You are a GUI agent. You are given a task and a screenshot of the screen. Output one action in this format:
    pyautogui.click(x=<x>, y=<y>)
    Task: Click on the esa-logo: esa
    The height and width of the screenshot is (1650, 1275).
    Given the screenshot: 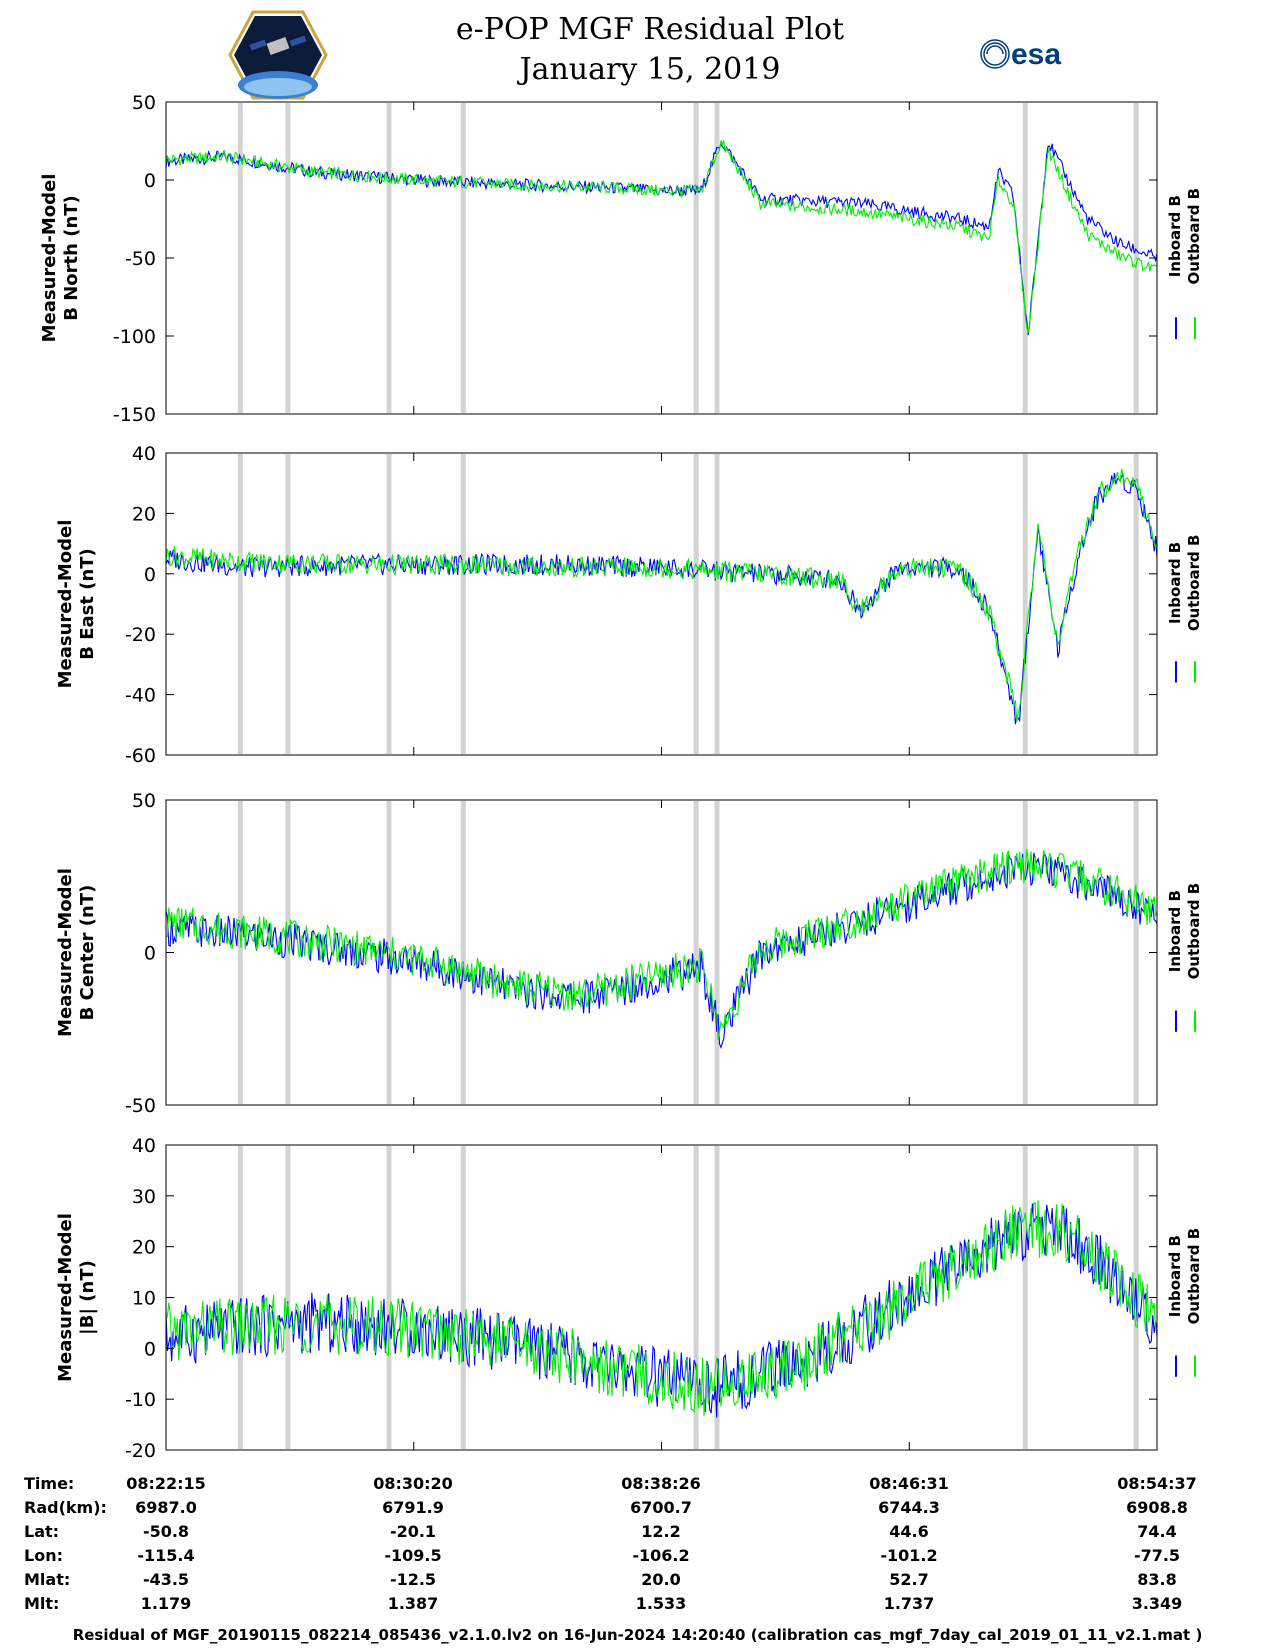 What is the action you would take?
    pyautogui.click(x=1020, y=54)
    